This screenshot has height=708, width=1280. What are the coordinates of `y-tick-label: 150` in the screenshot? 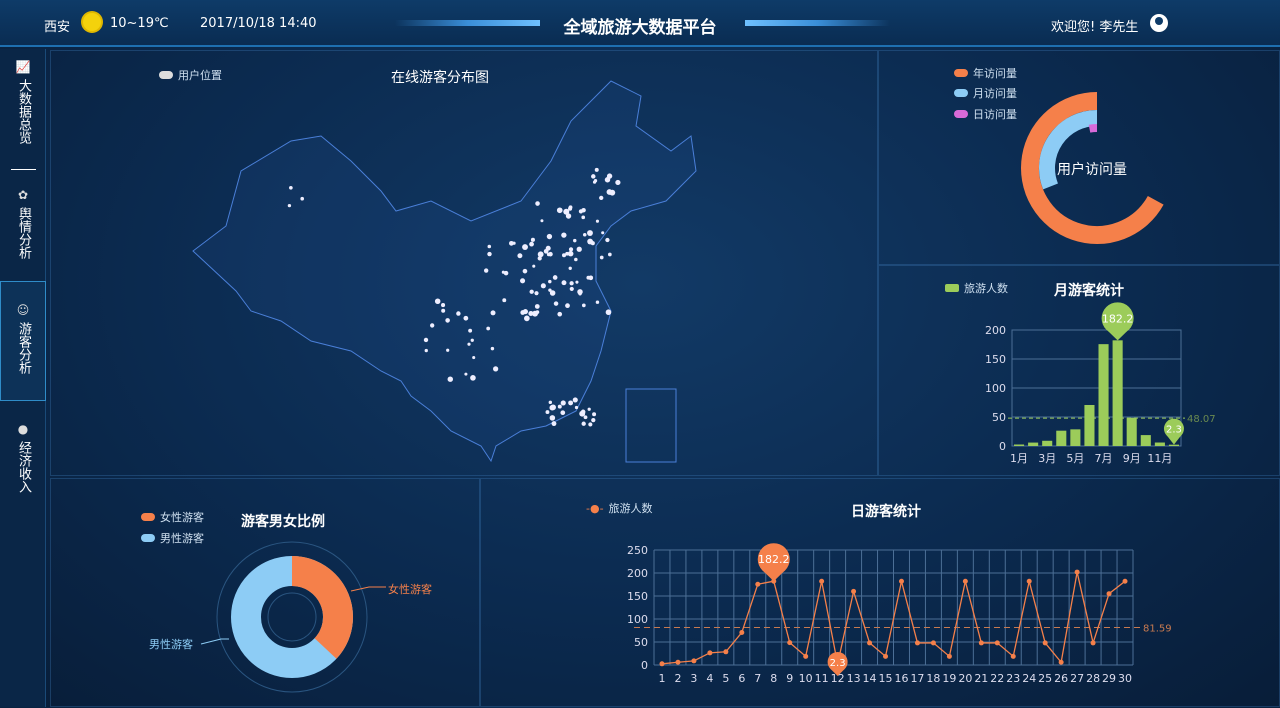 It's located at (995, 359).